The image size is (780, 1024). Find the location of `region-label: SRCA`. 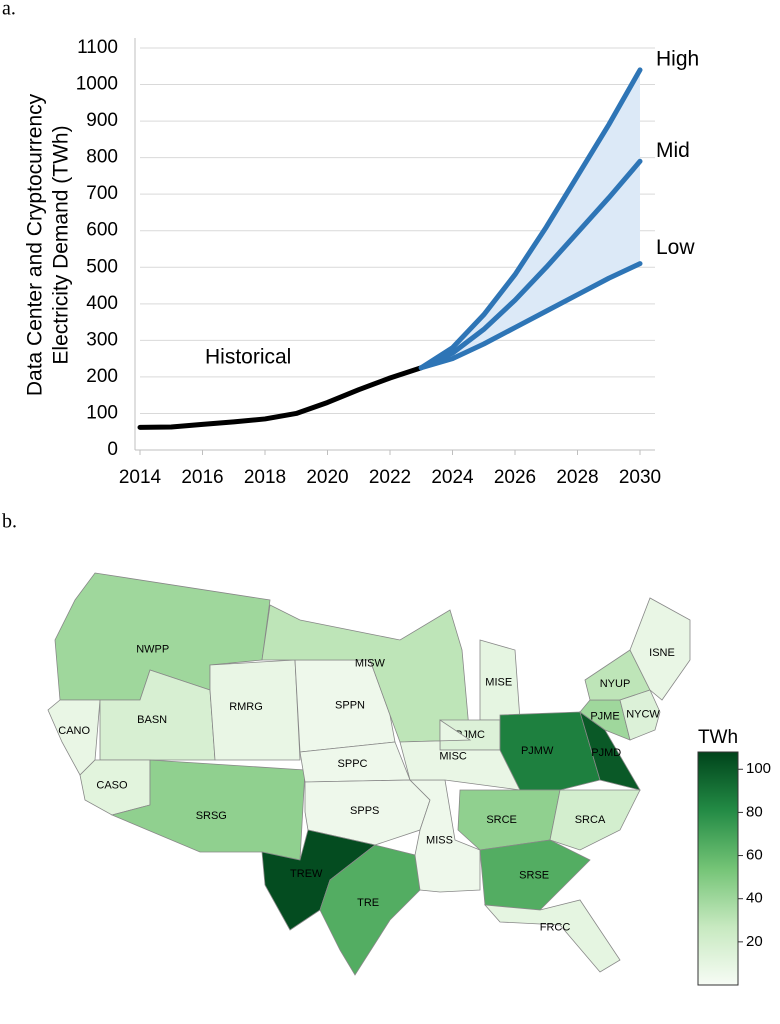

region-label: SRCA is located at coordinates (590, 820).